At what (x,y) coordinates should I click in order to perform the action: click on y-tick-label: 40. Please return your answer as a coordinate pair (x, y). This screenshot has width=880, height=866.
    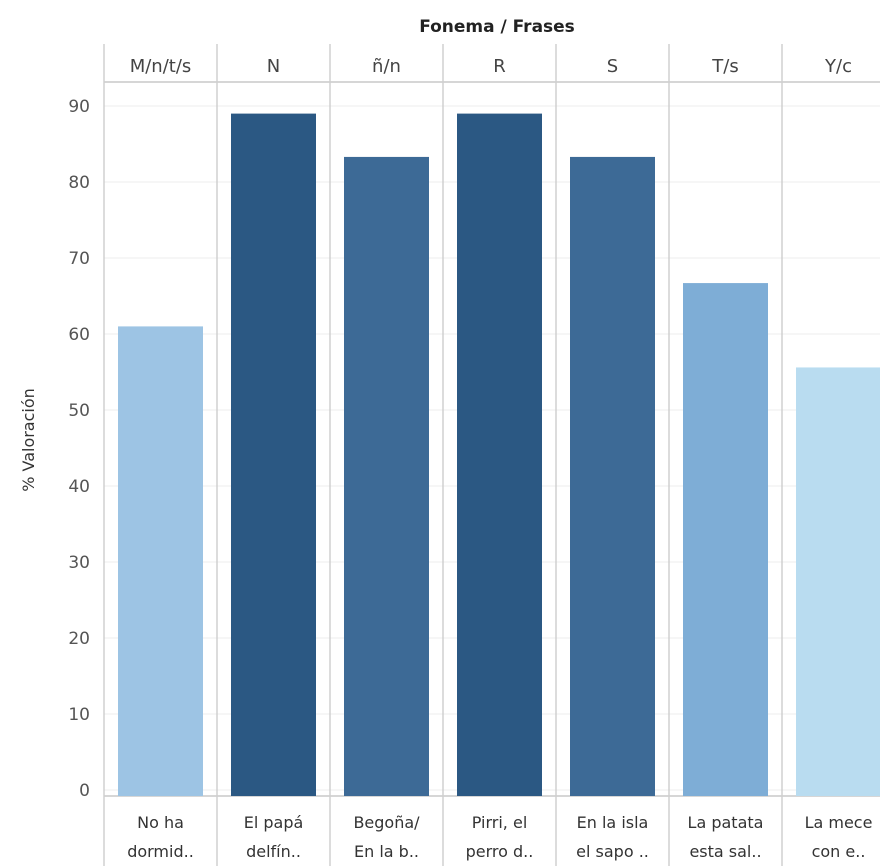
    Looking at the image, I should click on (79, 487).